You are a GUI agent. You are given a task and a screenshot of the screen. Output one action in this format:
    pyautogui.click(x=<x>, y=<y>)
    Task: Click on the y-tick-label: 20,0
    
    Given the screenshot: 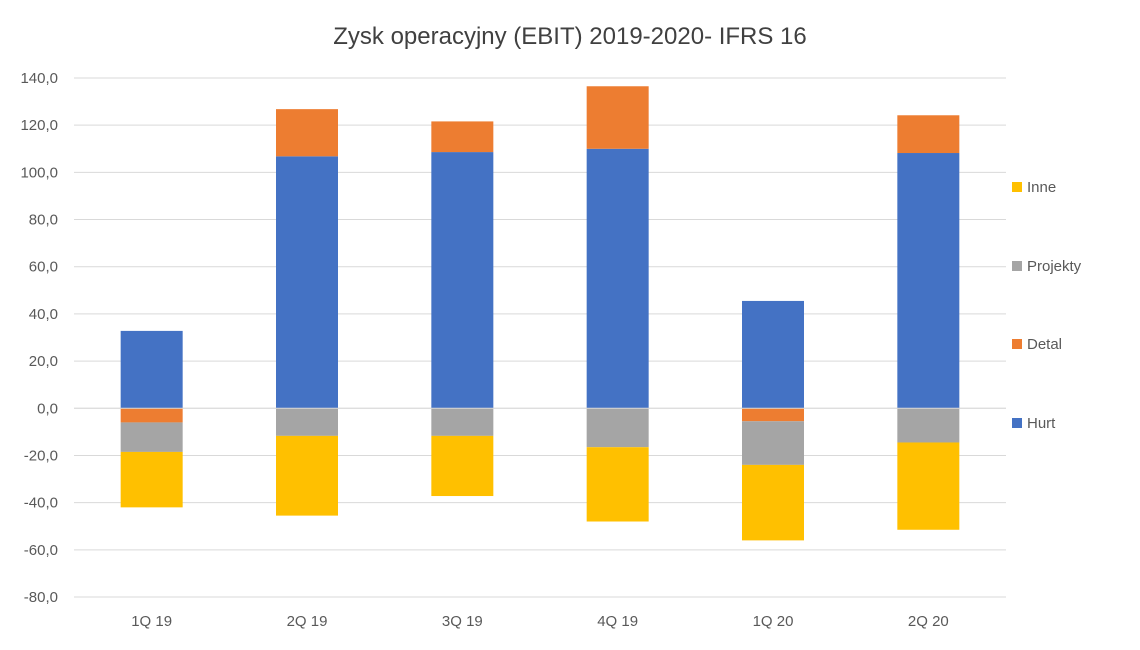 What is the action you would take?
    pyautogui.click(x=43, y=361)
    